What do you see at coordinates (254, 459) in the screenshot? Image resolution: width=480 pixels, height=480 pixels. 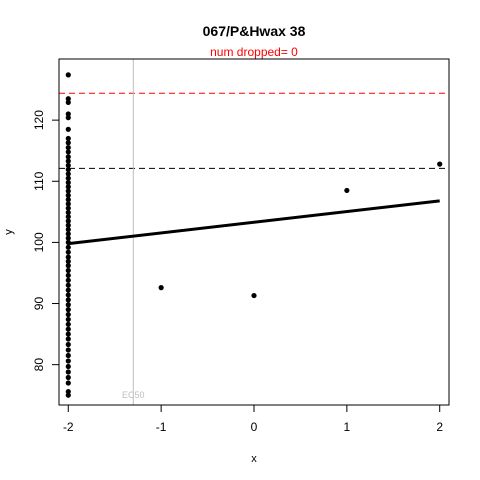 I see `x-axis-label: x` at bounding box center [254, 459].